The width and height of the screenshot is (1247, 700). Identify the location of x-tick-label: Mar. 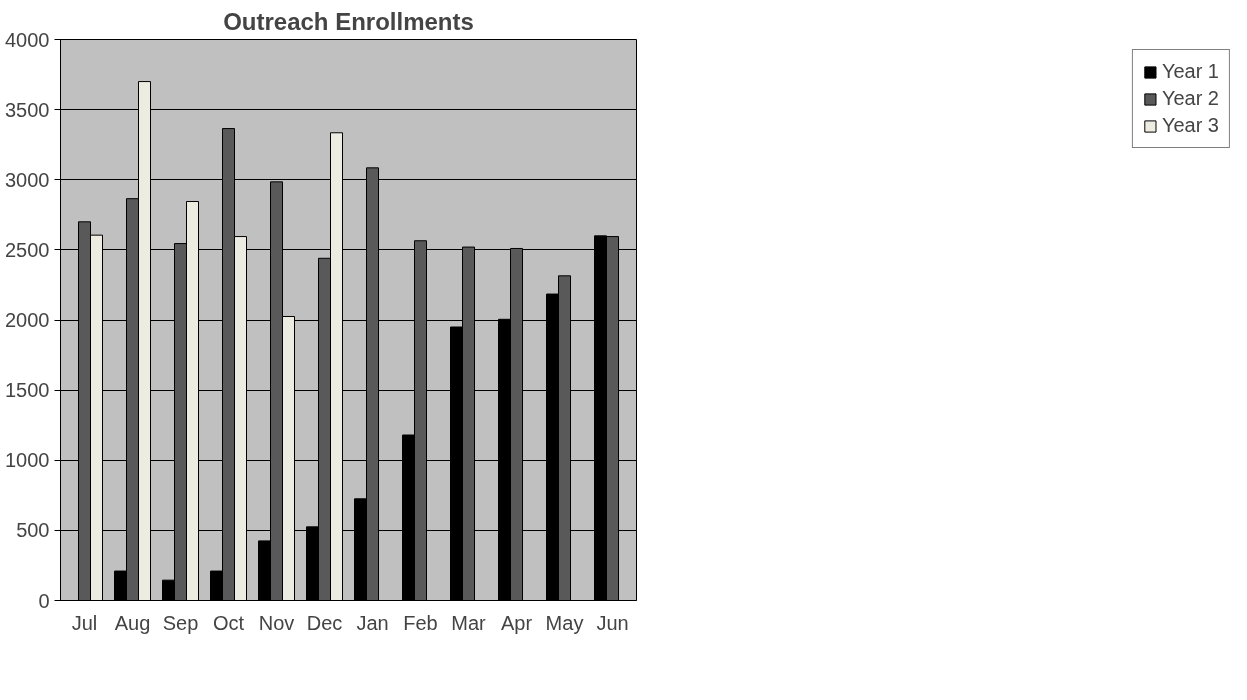
(469, 622).